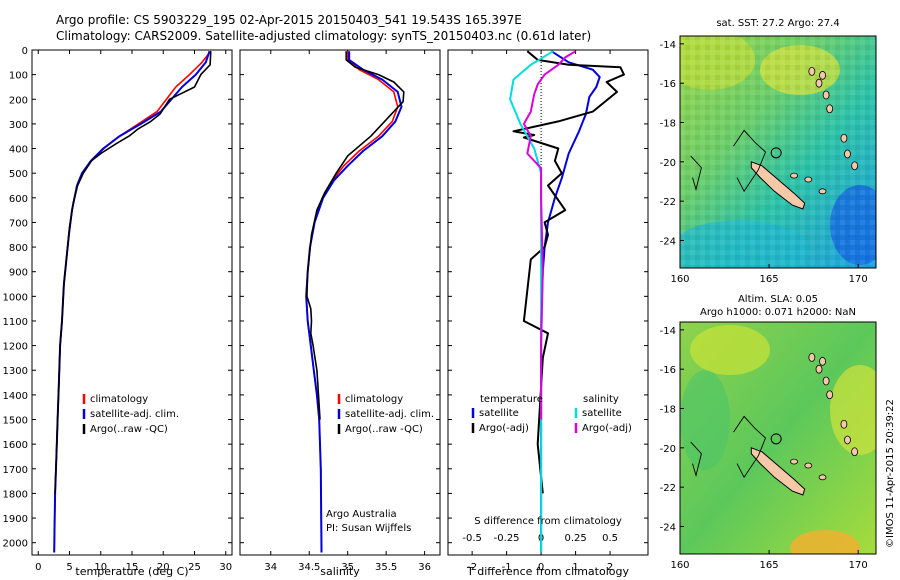 The width and height of the screenshot is (900, 580). What do you see at coordinates (389, 414) in the screenshot?
I see `salinity-legend-label: satellite-adj. clim.` at bounding box center [389, 414].